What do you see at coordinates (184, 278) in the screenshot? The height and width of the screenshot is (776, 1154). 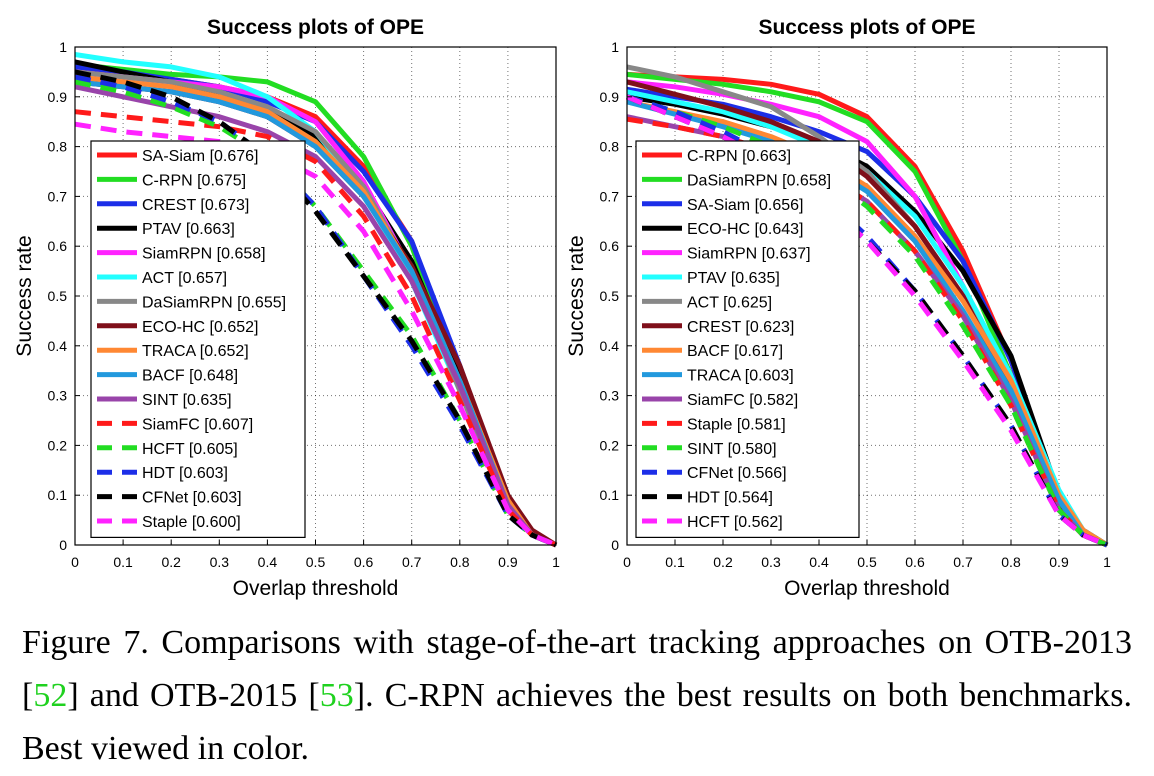 I see `legend-label-5: ACT [0.657]` at bounding box center [184, 278].